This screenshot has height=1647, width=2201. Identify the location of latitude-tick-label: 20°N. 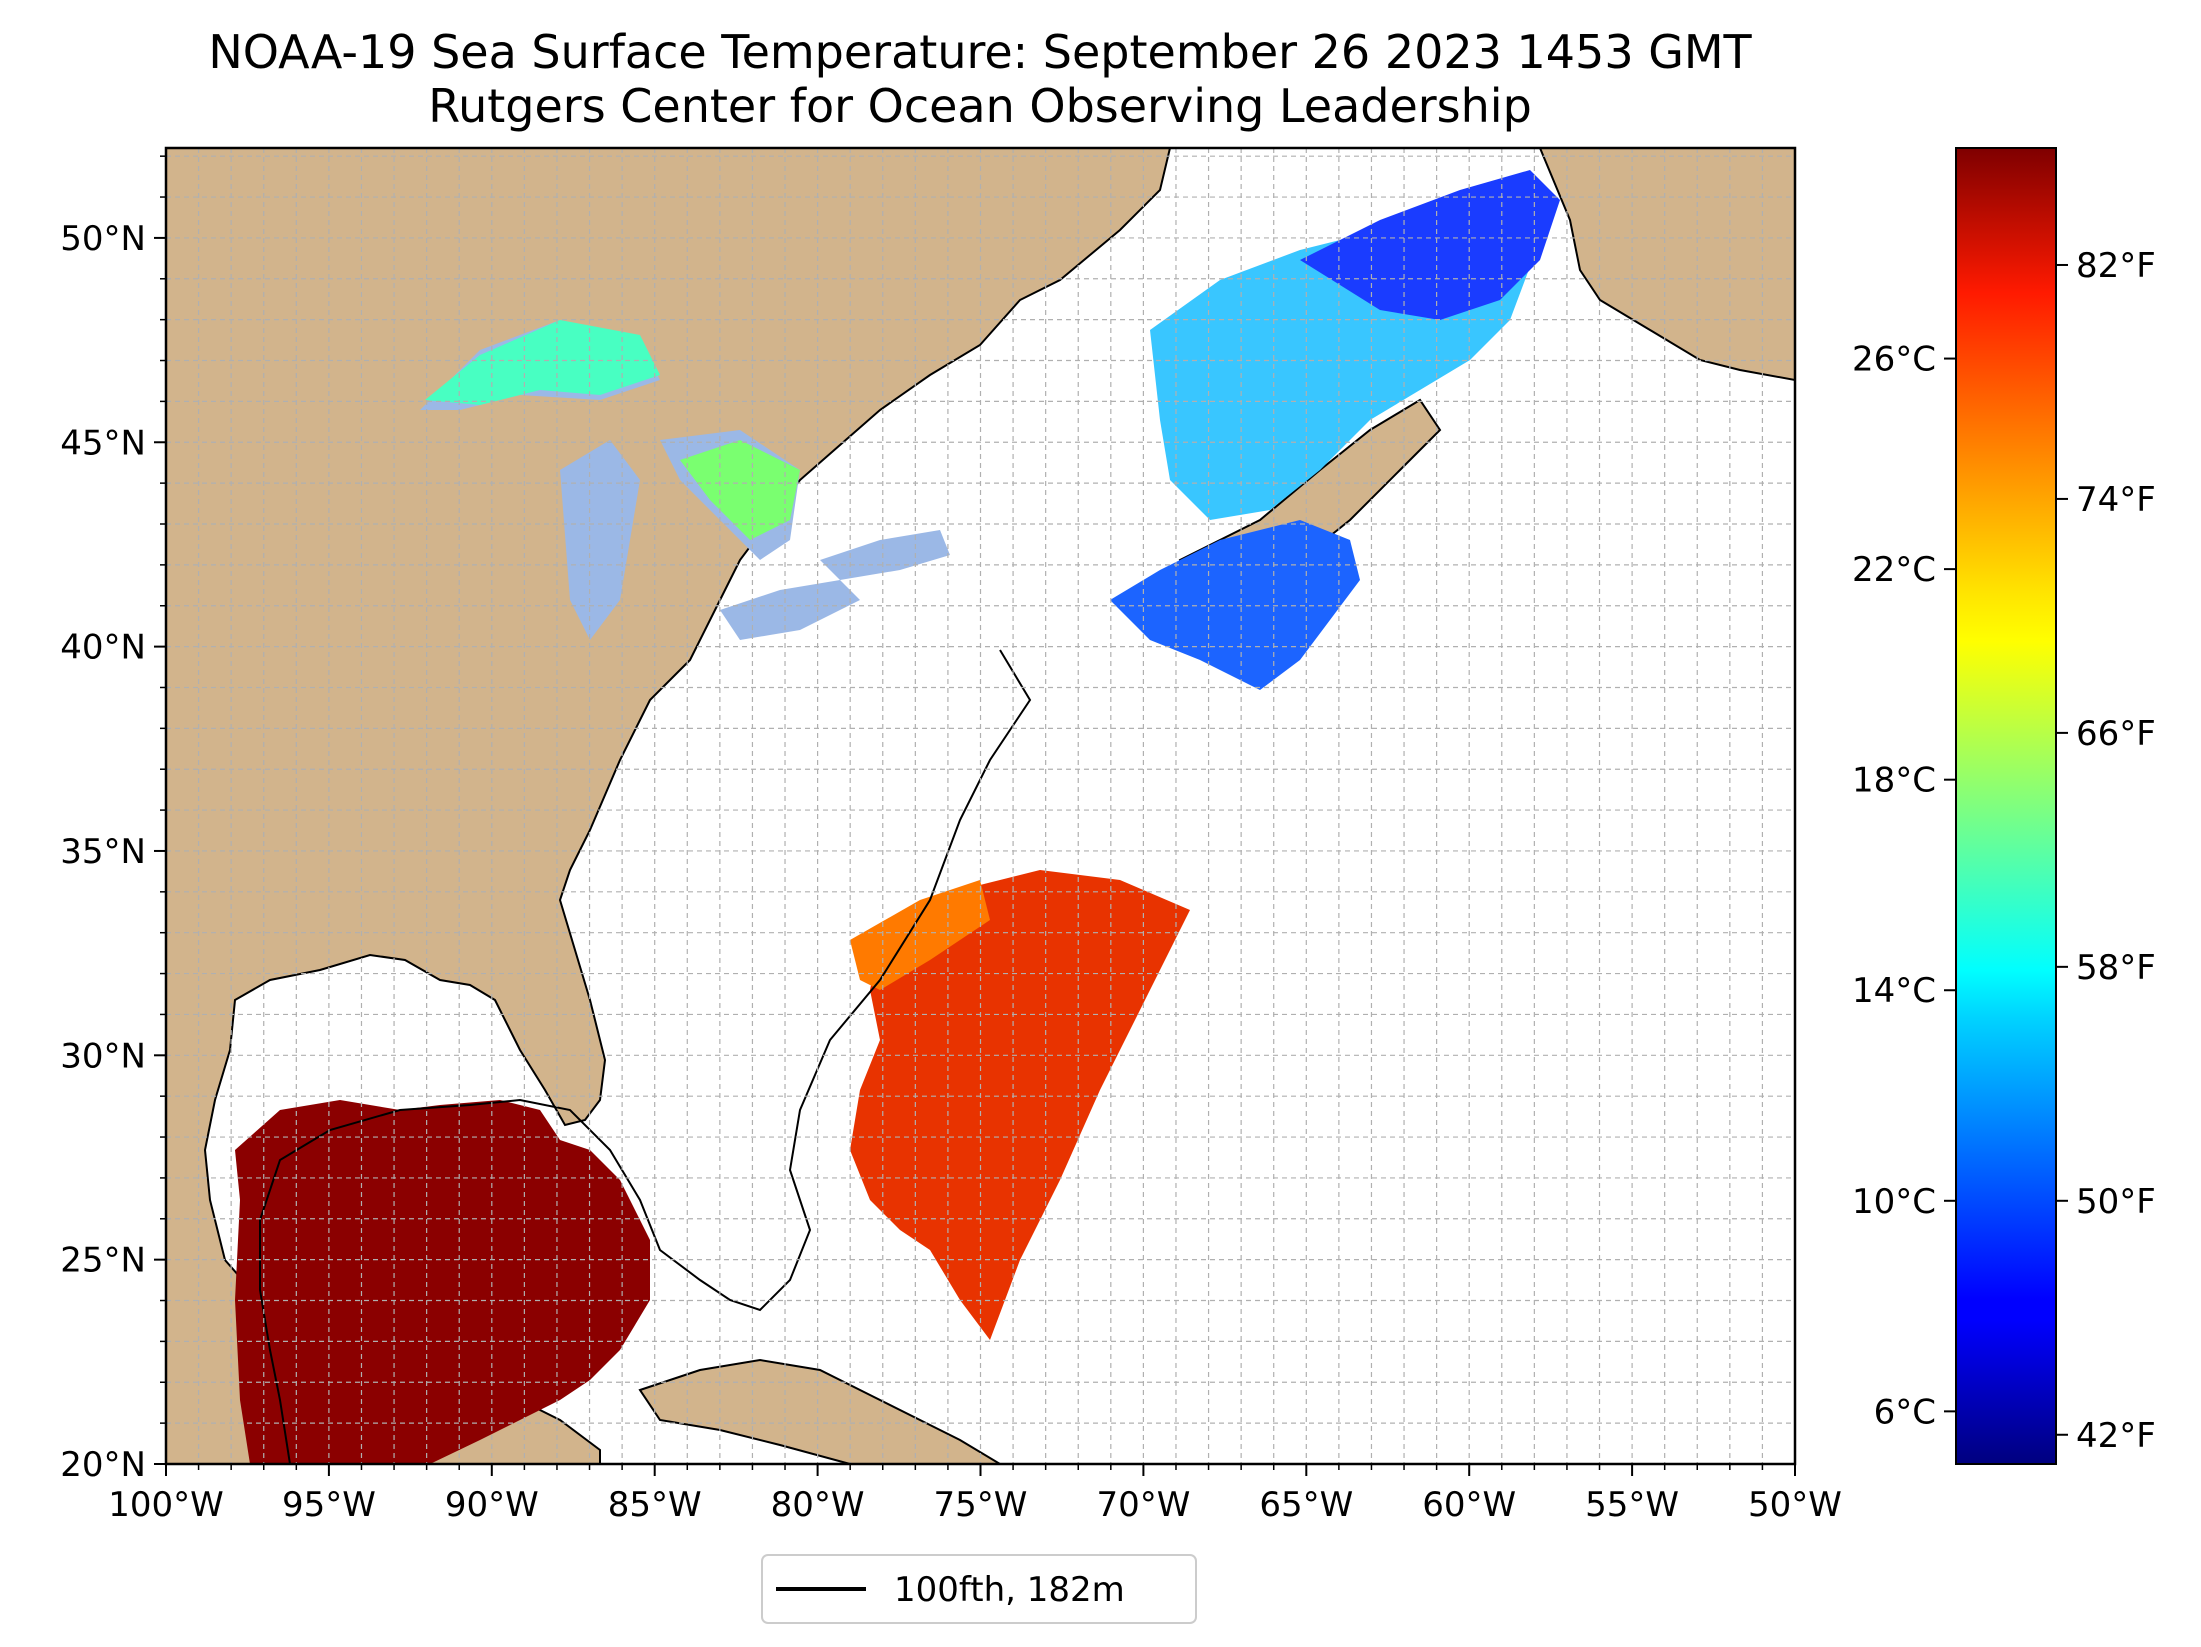
(103, 1465).